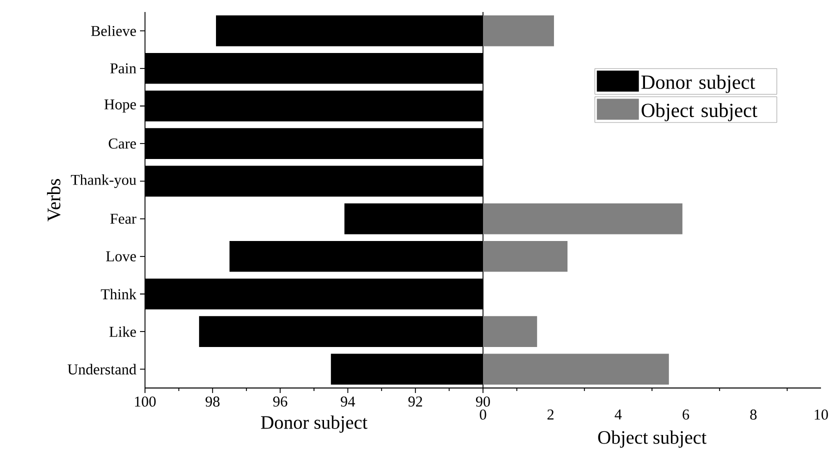 The height and width of the screenshot is (474, 836). What do you see at coordinates (551, 415) in the screenshot?
I see `x-tick-label: 2` at bounding box center [551, 415].